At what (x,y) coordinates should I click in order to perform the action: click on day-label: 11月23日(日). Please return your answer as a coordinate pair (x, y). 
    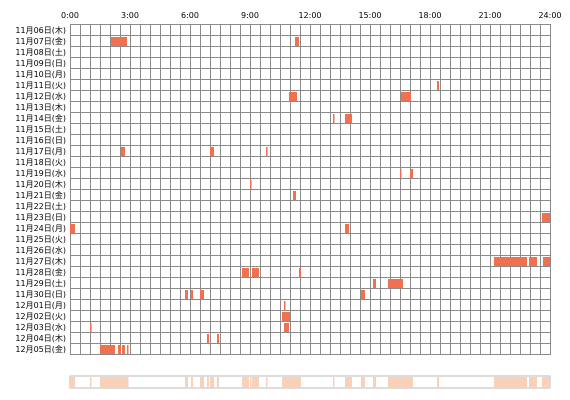
    Looking at the image, I should click on (40, 217).